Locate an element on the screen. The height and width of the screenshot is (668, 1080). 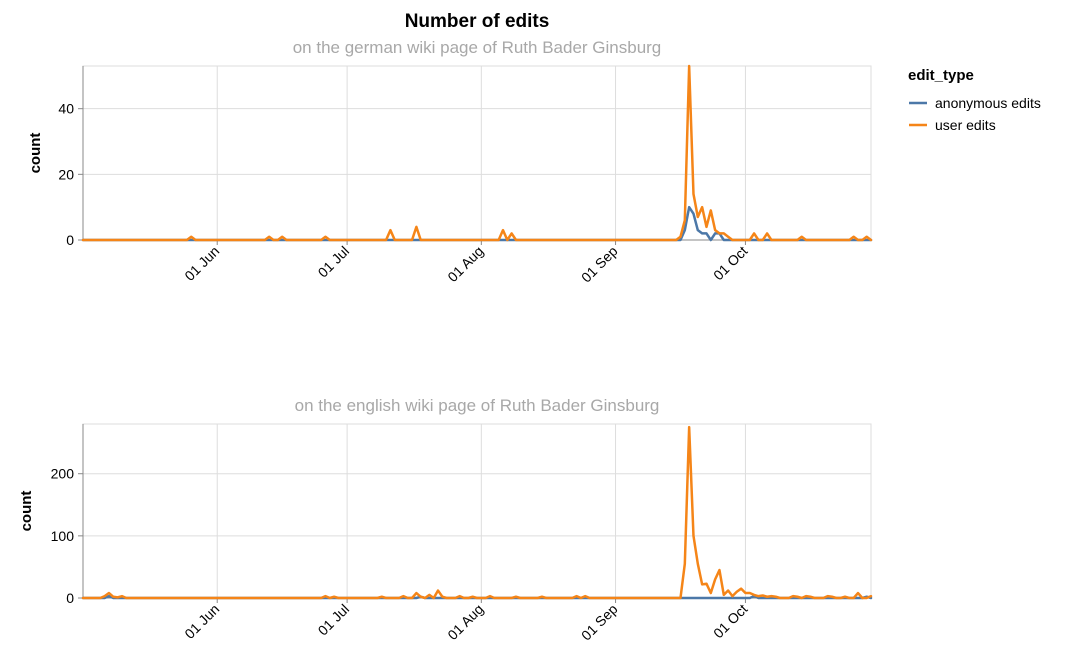
chart-title: Number of edits is located at coordinates (477, 21).